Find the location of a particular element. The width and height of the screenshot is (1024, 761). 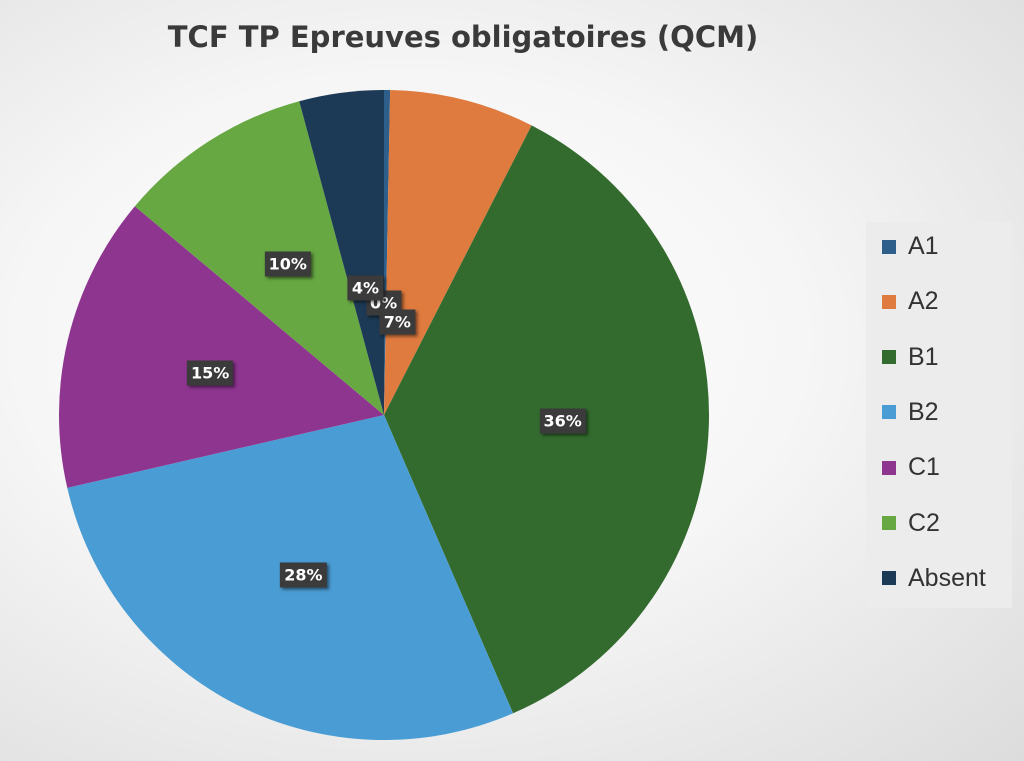

legend-item-b2: B2 is located at coordinates (910, 412).